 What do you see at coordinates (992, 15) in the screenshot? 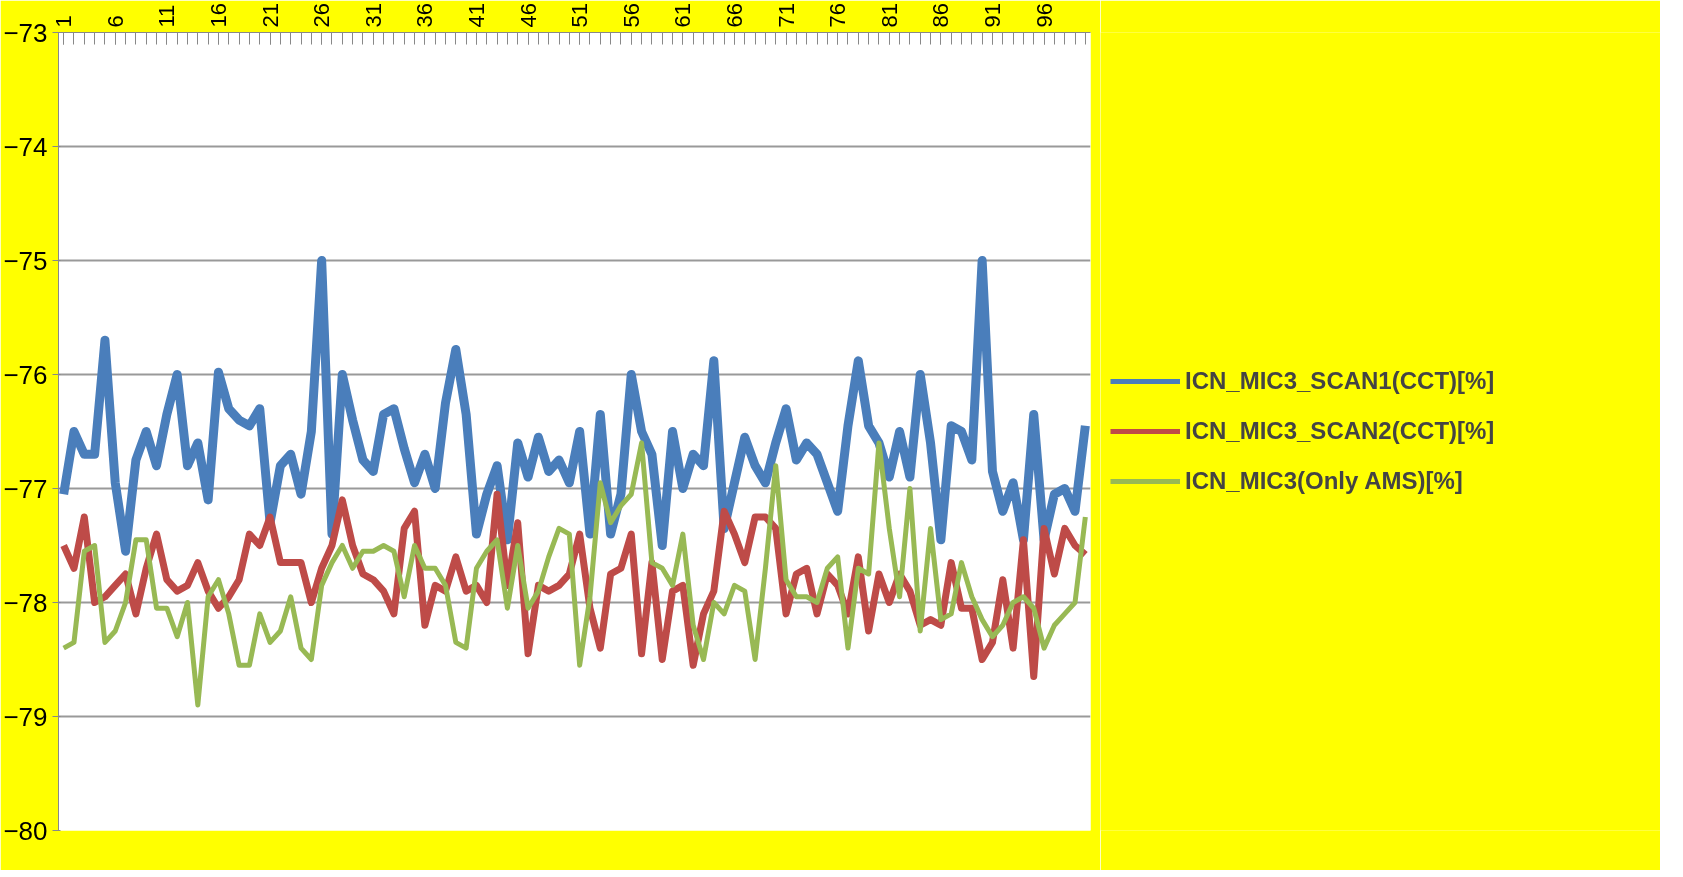
I see `x-tick-label: 91` at bounding box center [992, 15].